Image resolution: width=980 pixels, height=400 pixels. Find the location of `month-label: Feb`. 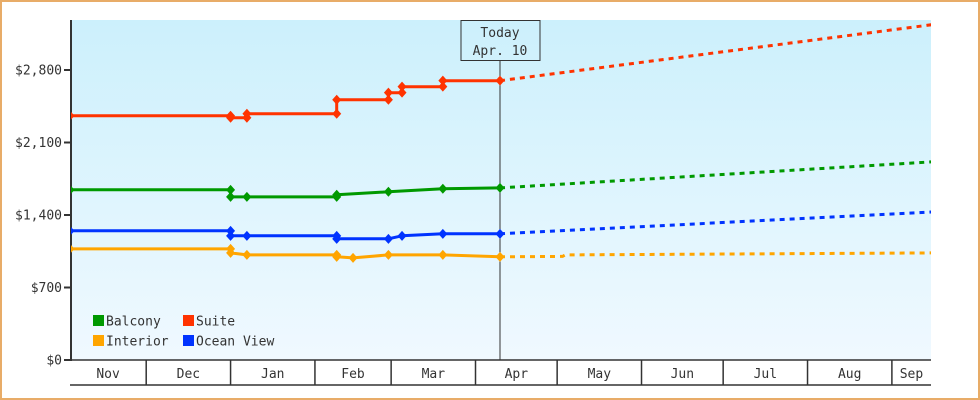

month-label: Feb is located at coordinates (353, 374).